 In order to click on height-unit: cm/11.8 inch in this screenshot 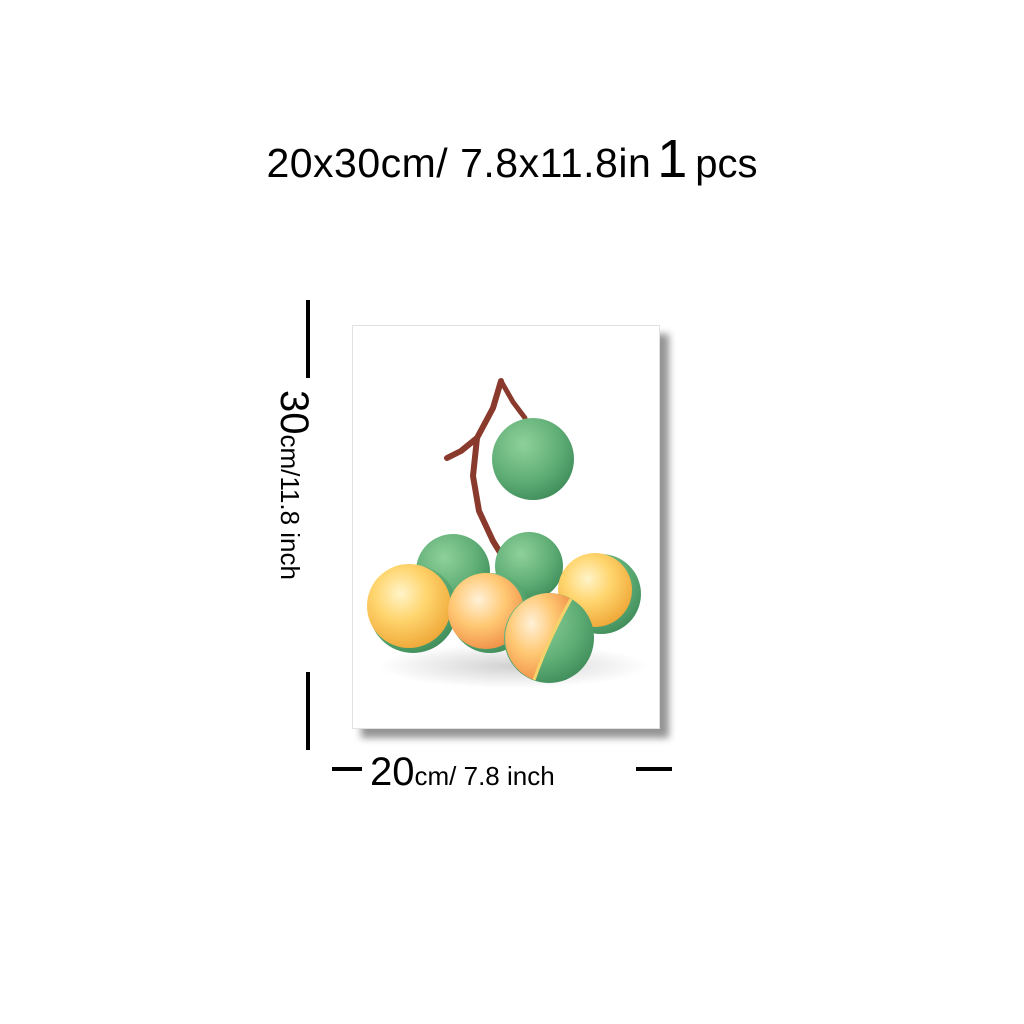, I will do `click(290, 507)`.